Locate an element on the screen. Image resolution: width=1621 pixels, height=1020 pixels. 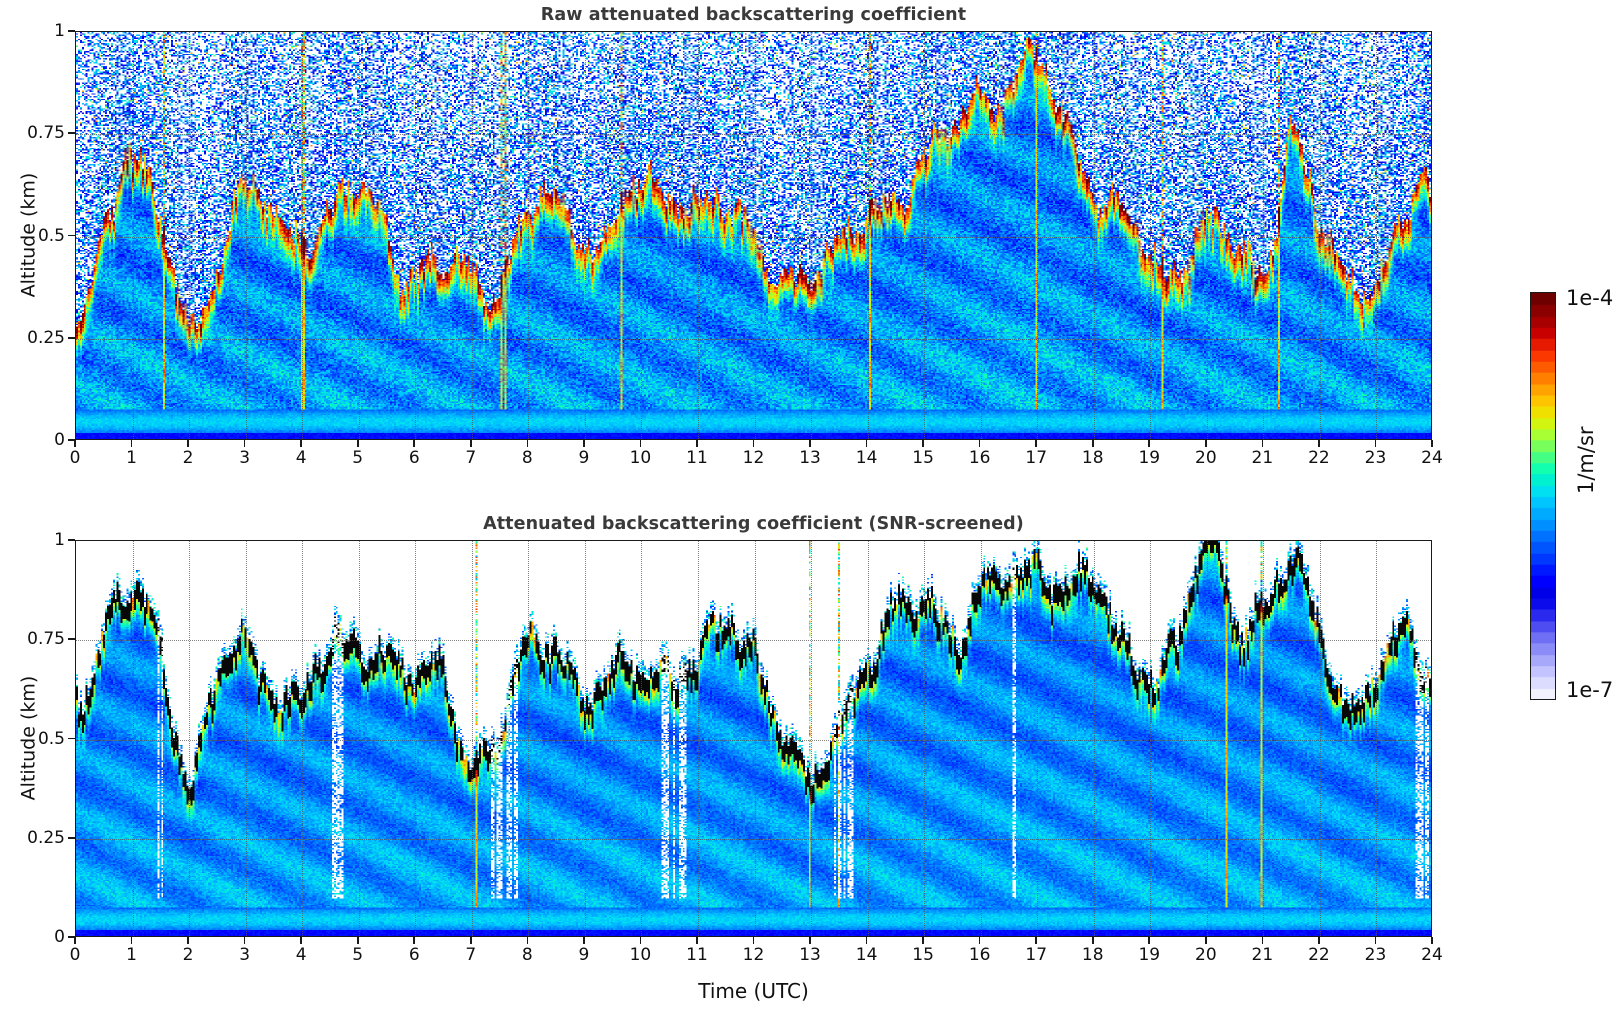
x-tick-label: 15 is located at coordinates (923, 955).